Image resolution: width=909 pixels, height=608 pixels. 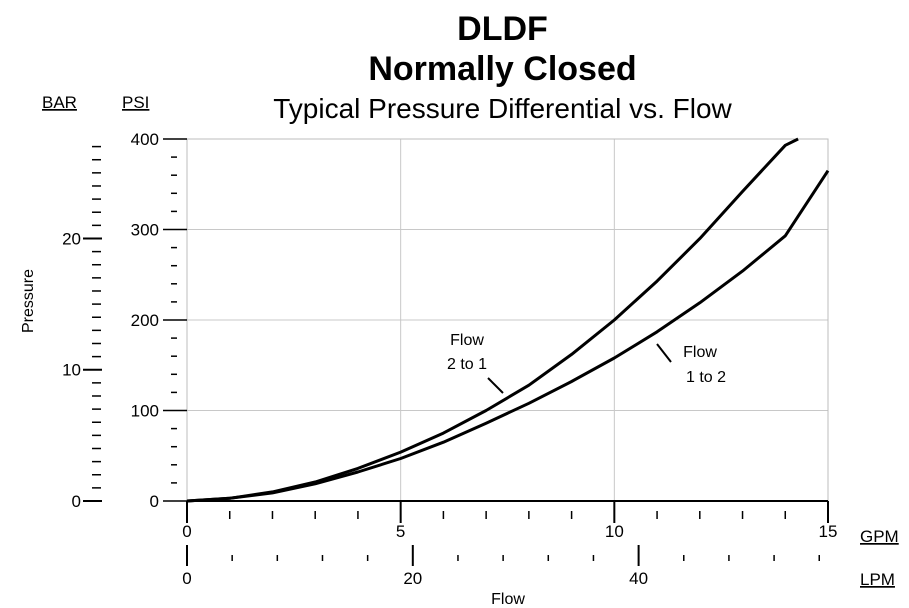 What do you see at coordinates (145, 230) in the screenshot?
I see `y-tick-label: 300` at bounding box center [145, 230].